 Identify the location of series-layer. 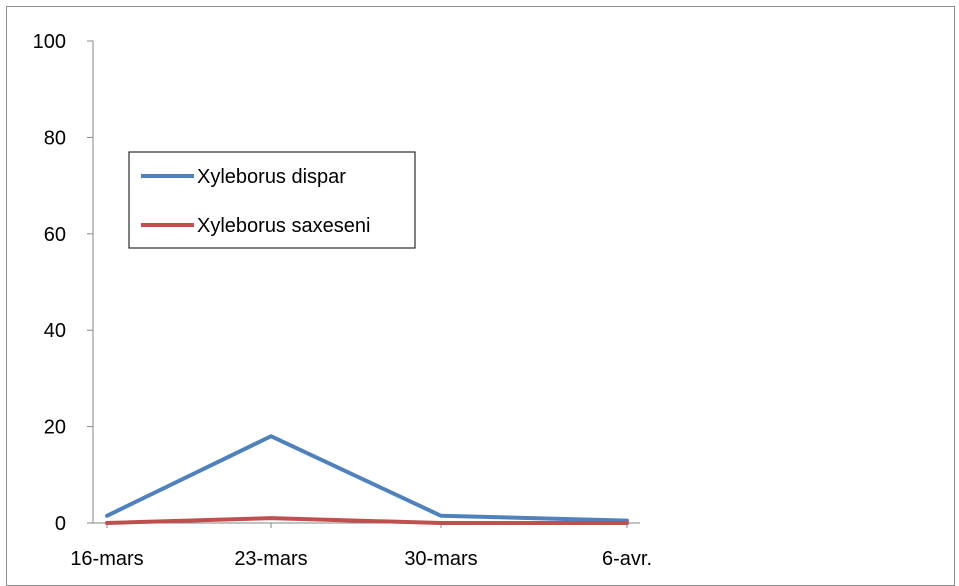
(367, 479).